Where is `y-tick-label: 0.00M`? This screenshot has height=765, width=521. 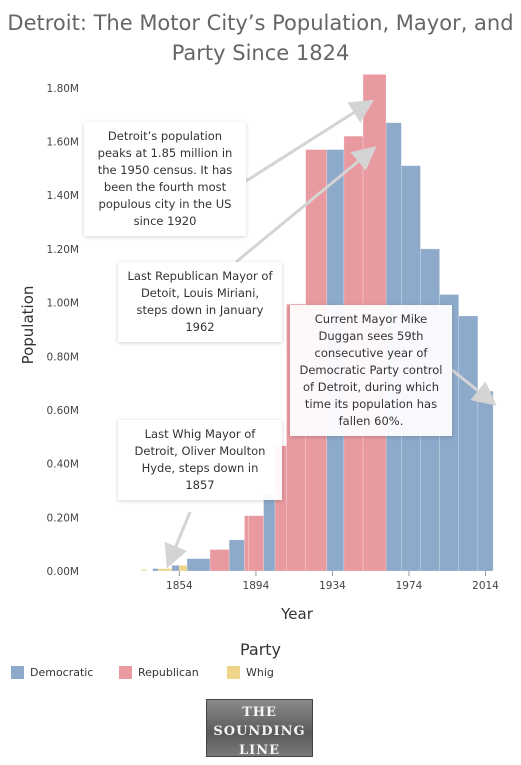 y-tick-label: 0.00M is located at coordinates (63, 572).